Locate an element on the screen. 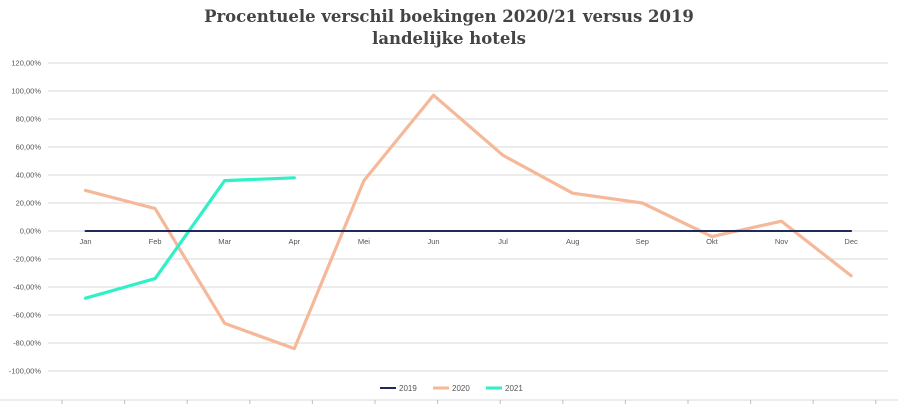 The width and height of the screenshot is (898, 406). y-tick-label: -80,00% is located at coordinates (27, 343).